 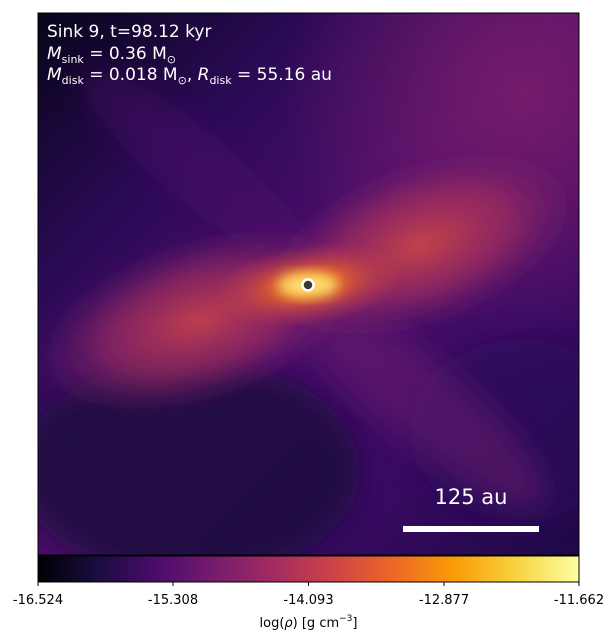 I want to click on scale-bar, so click(x=471, y=529).